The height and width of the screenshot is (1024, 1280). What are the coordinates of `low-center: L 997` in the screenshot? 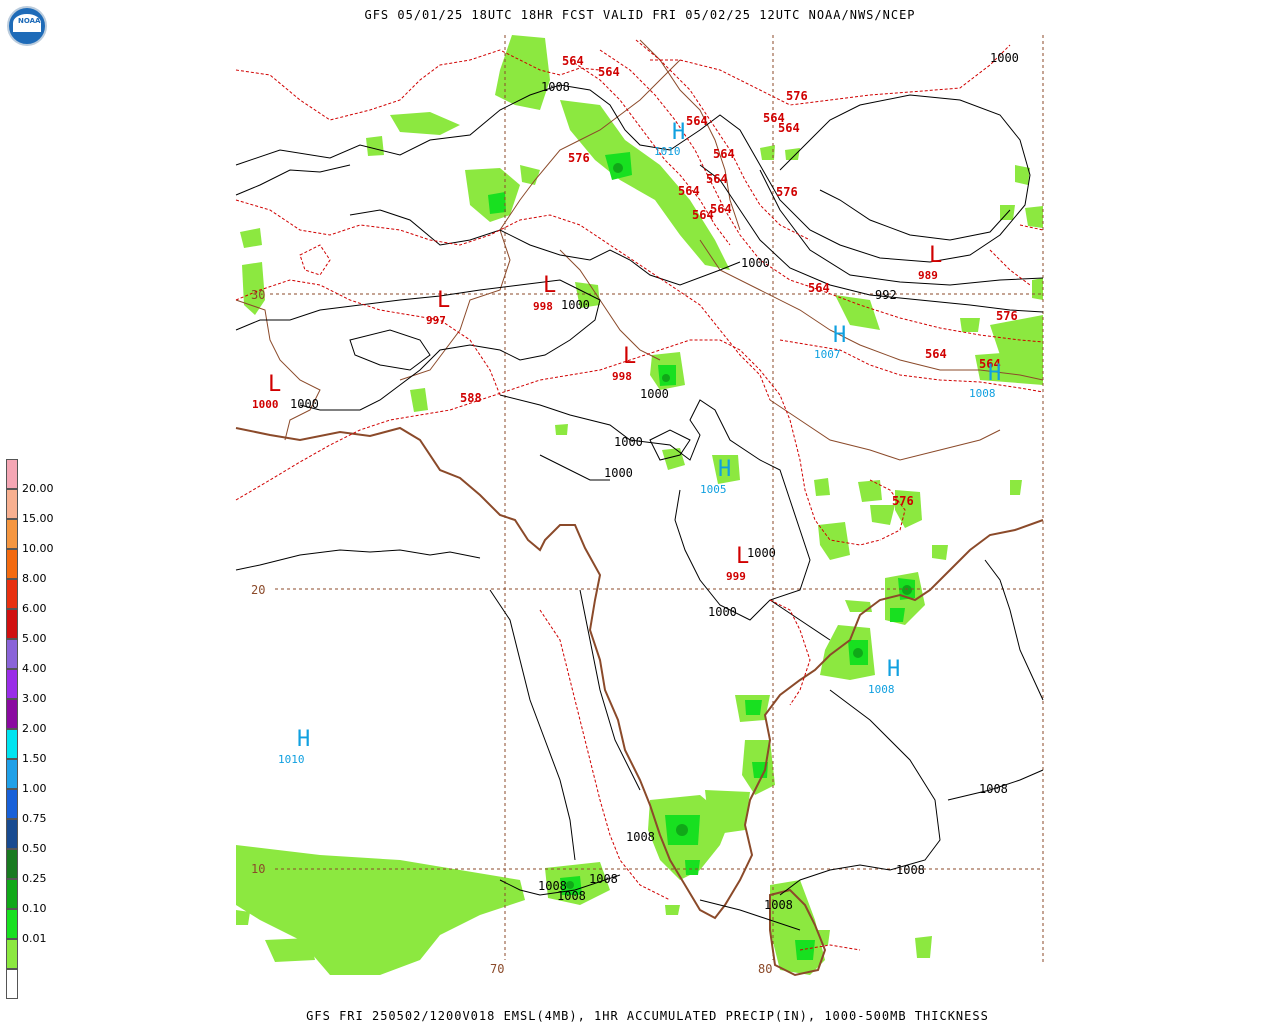 It's located at (438, 307).